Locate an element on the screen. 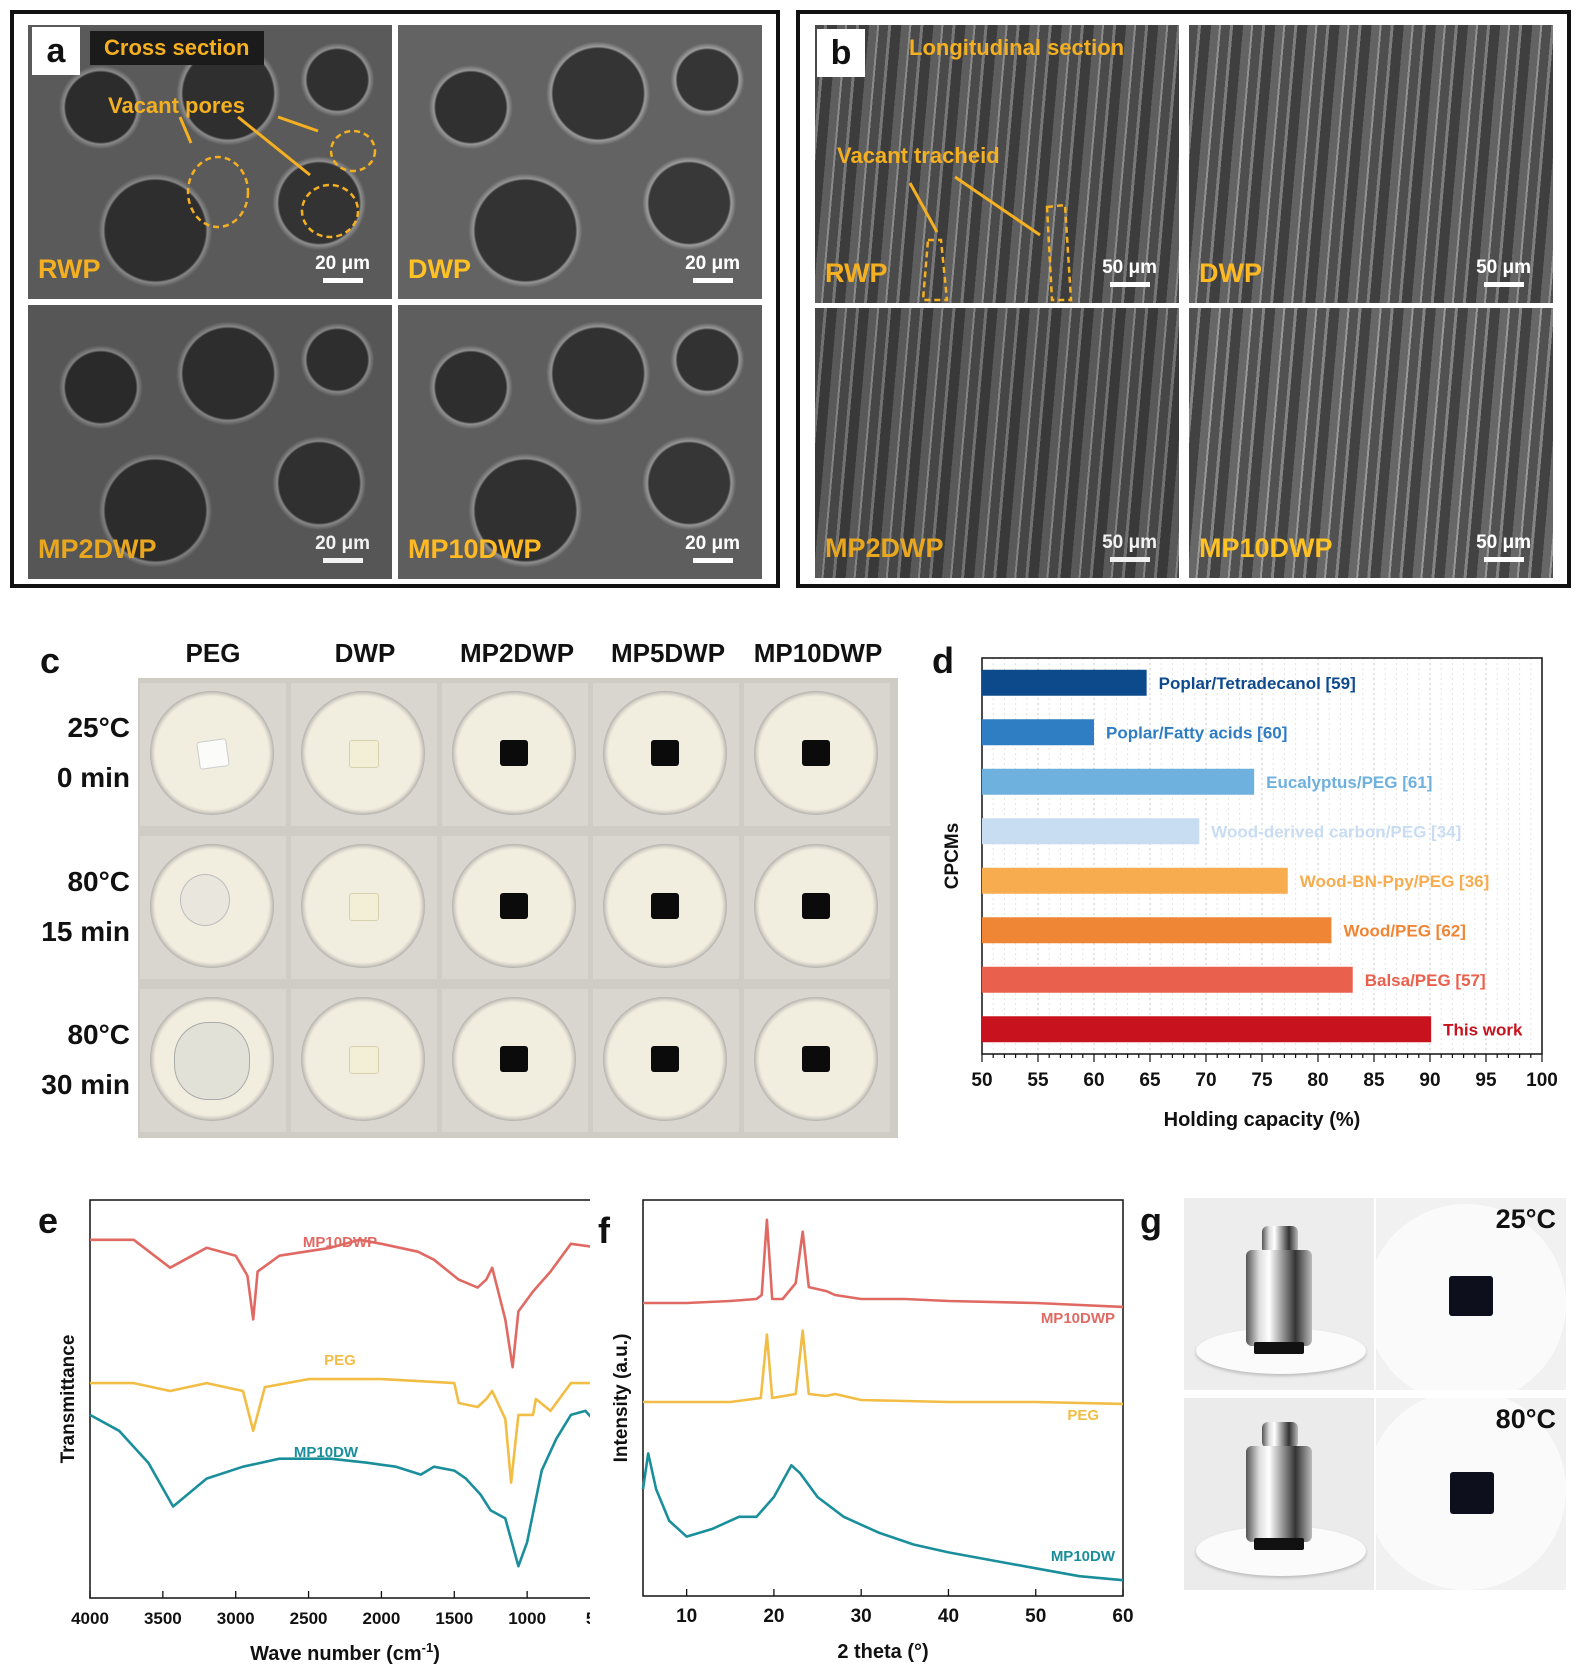  bar-label: Wood-derived carbon/PEG [34] is located at coordinates (1336, 831).